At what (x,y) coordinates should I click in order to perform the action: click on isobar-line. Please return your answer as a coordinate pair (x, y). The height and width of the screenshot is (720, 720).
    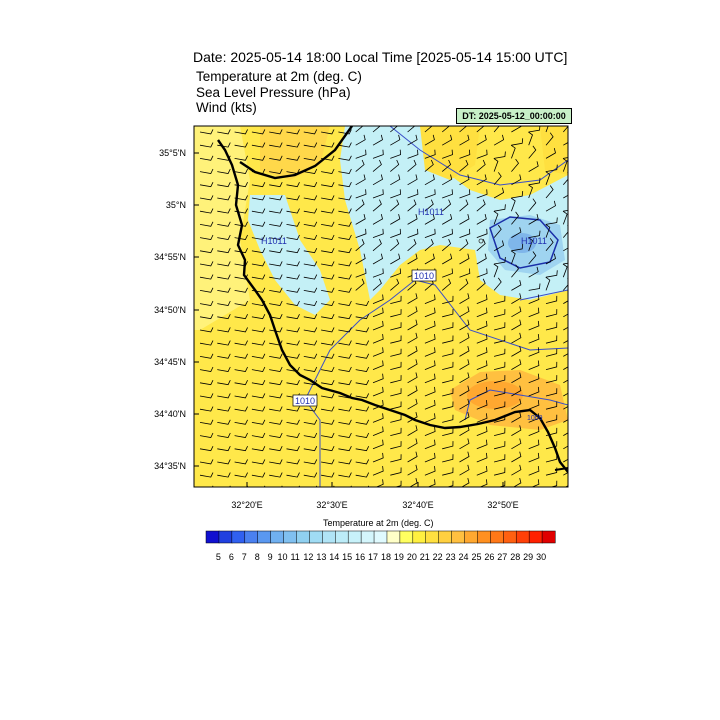
    Looking at the image, I should click on (436, 383).